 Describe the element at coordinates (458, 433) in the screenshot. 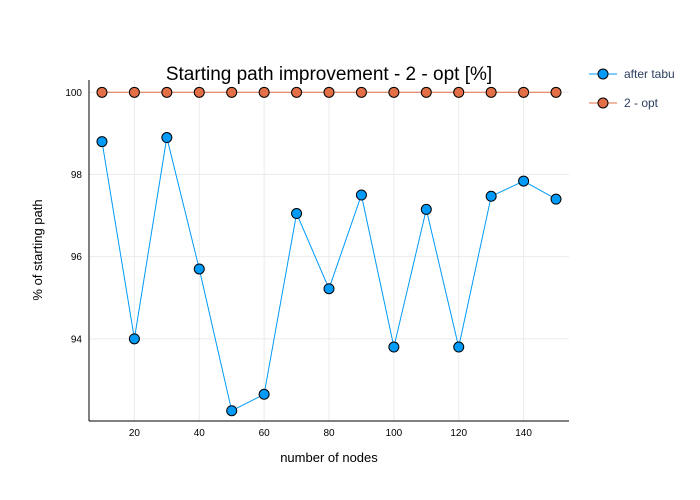

I see `x-tick-label: 120` at that location.